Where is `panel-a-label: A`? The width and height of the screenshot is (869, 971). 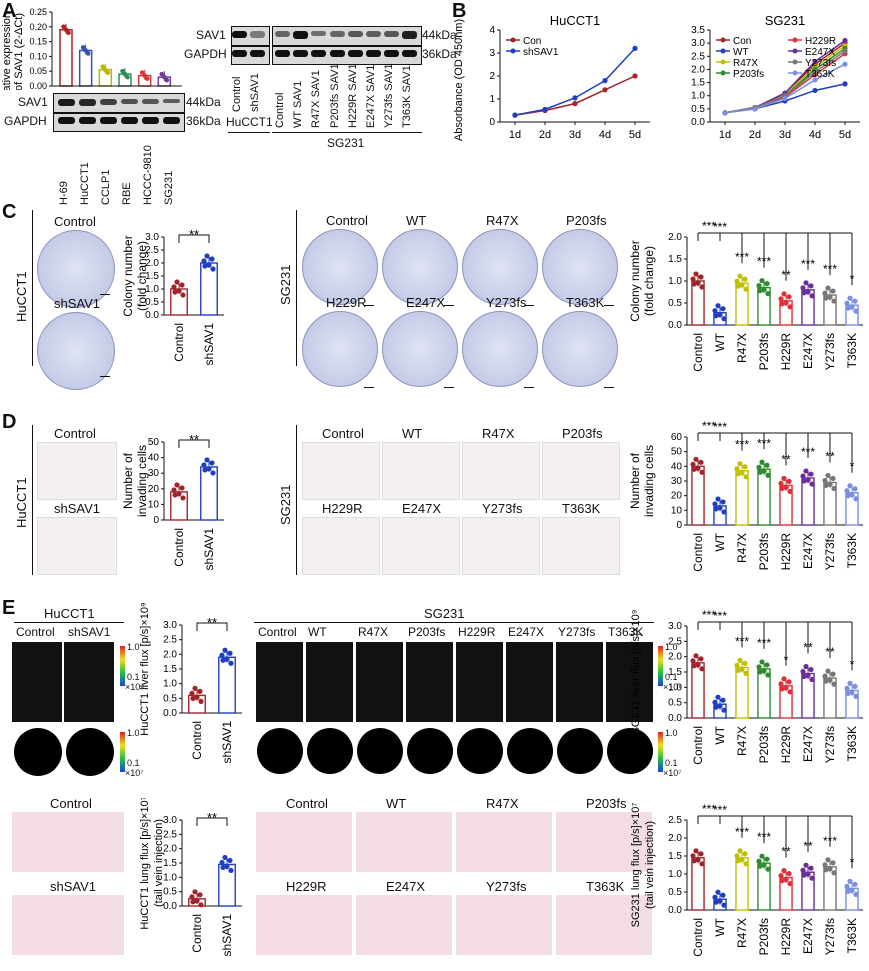
panel-a-label: A is located at coordinates (9, 11).